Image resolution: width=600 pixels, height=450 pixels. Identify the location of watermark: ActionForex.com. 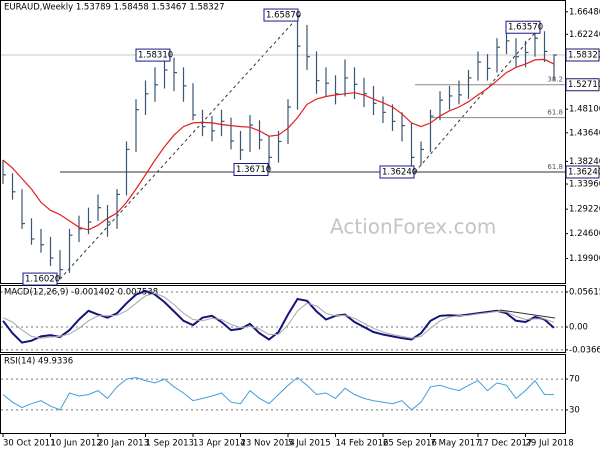
(413, 227).